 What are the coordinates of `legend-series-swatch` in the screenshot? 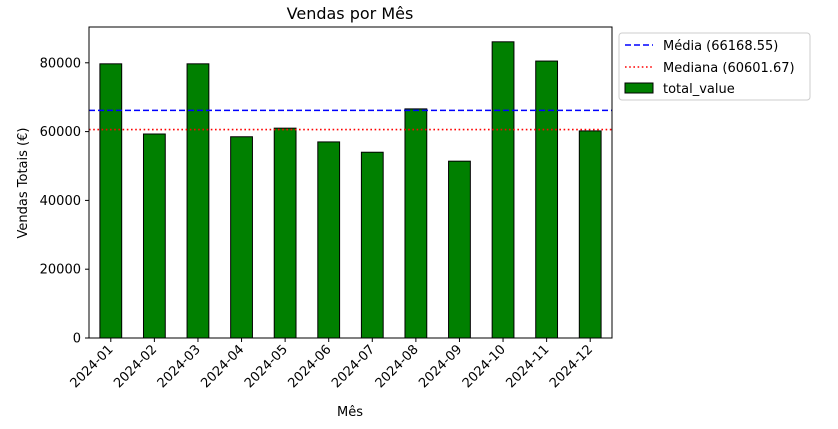 It's located at (639, 88).